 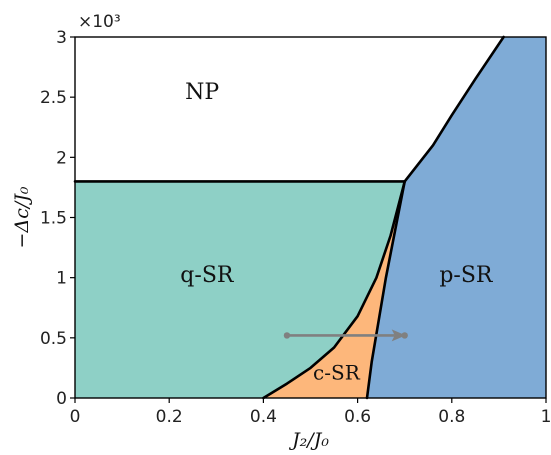 I want to click on arrow-end-point, so click(x=404, y=335).